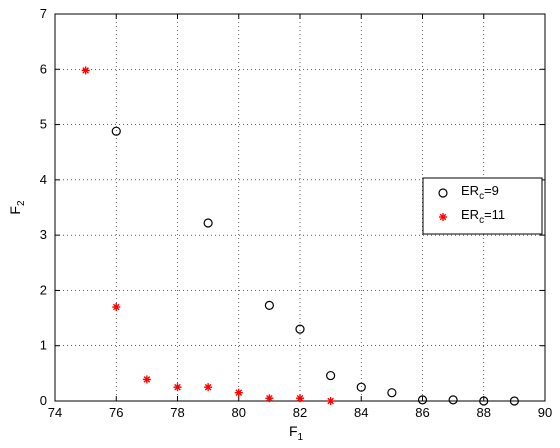 Image resolution: width=560 pixels, height=448 pixels. Describe the element at coordinates (177, 412) in the screenshot. I see `x-tick-label: 78` at that location.